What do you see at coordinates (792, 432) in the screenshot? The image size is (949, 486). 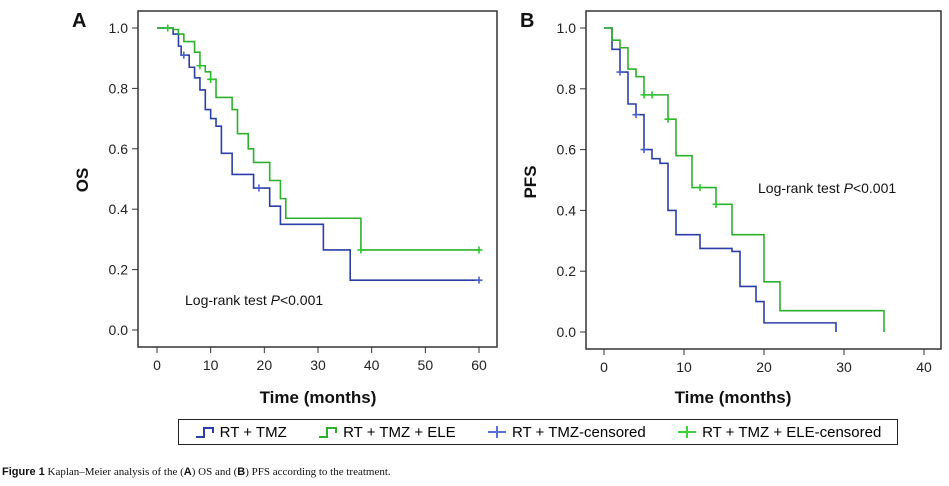 I see `legend-label: RT + TMZ + ELE-censored` at bounding box center [792, 432].